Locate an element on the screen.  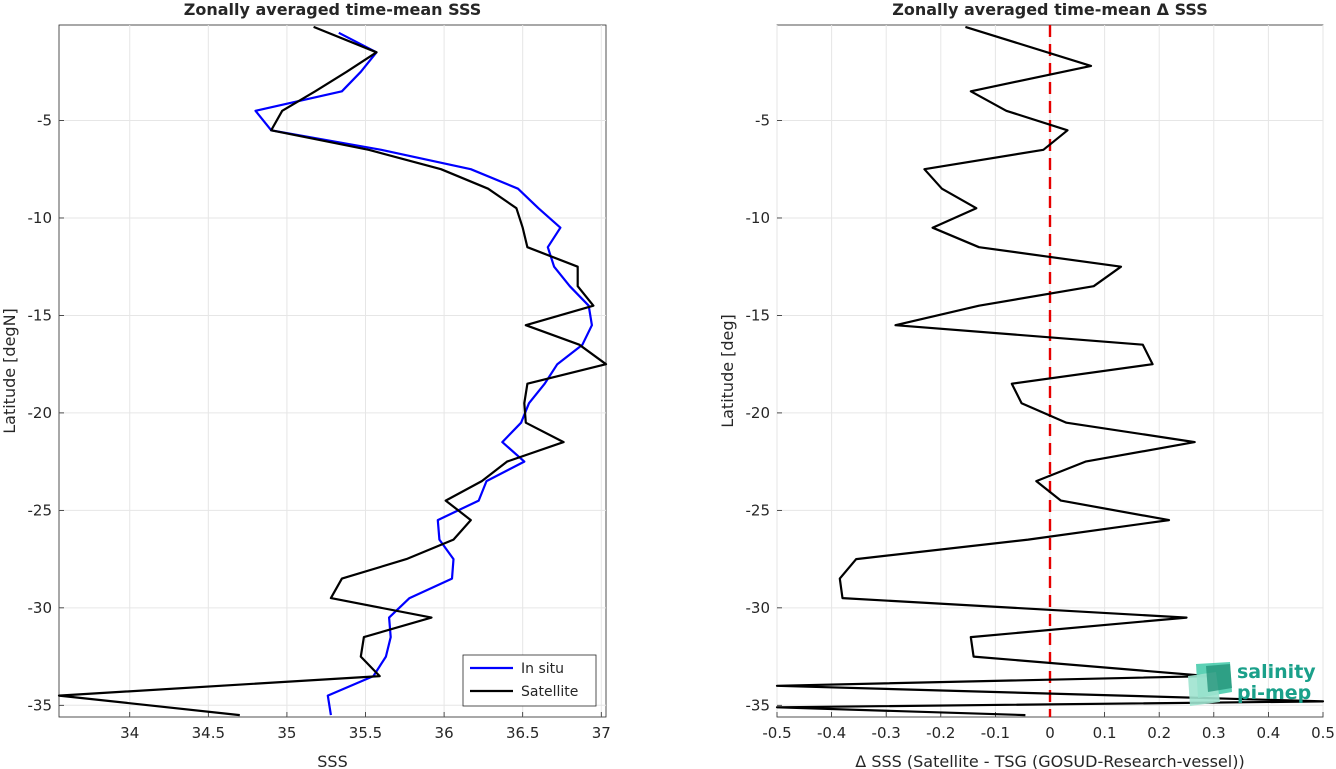
sss-chart-title: Zonally averaged time-mean SSS is located at coordinates (333, 9).